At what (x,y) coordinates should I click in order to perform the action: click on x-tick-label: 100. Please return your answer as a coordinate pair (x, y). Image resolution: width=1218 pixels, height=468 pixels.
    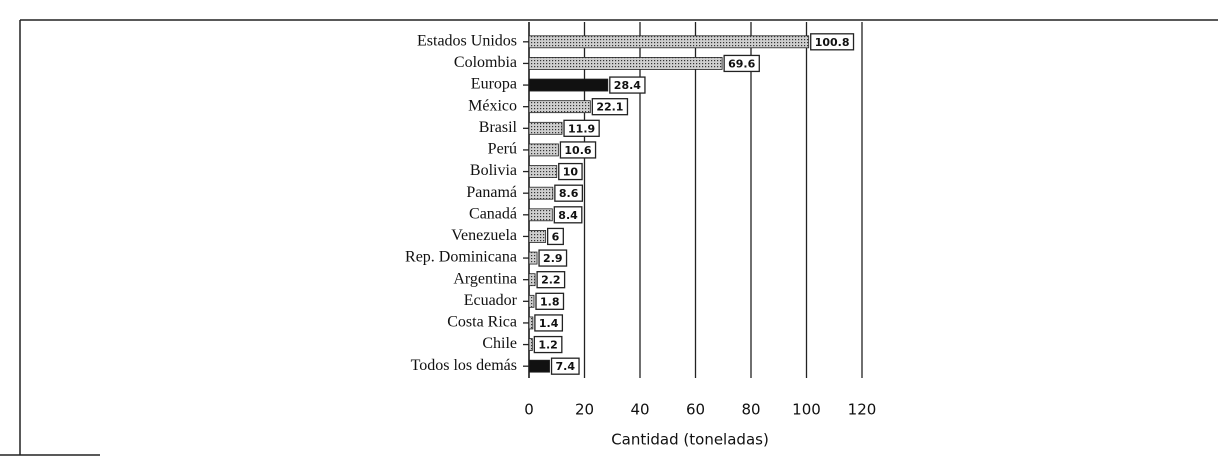
    Looking at the image, I should click on (806, 410).